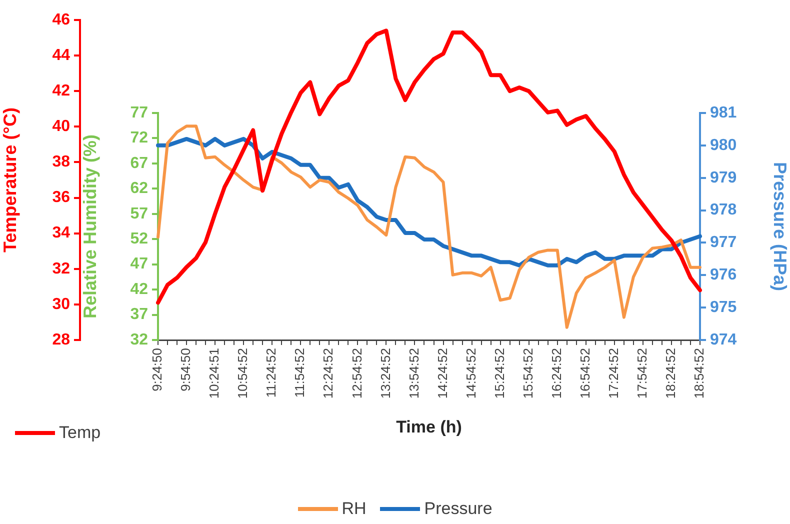 The width and height of the screenshot is (790, 524). What do you see at coordinates (139, 239) in the screenshot?
I see `y3-tick-label: 52` at bounding box center [139, 239].